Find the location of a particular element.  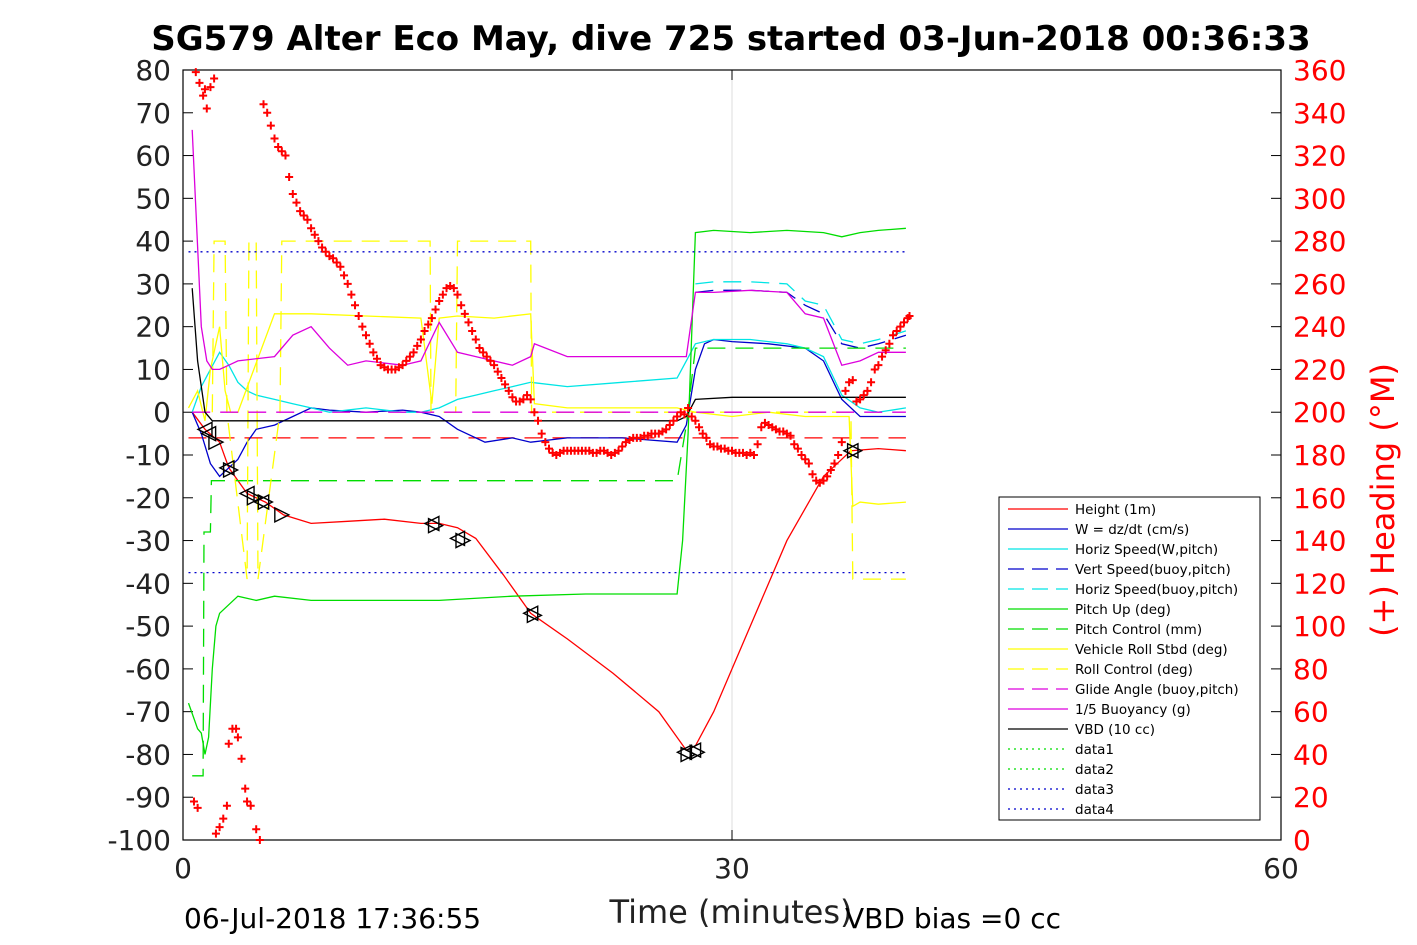

right-tick-label: 240 is located at coordinates (1319, 327).